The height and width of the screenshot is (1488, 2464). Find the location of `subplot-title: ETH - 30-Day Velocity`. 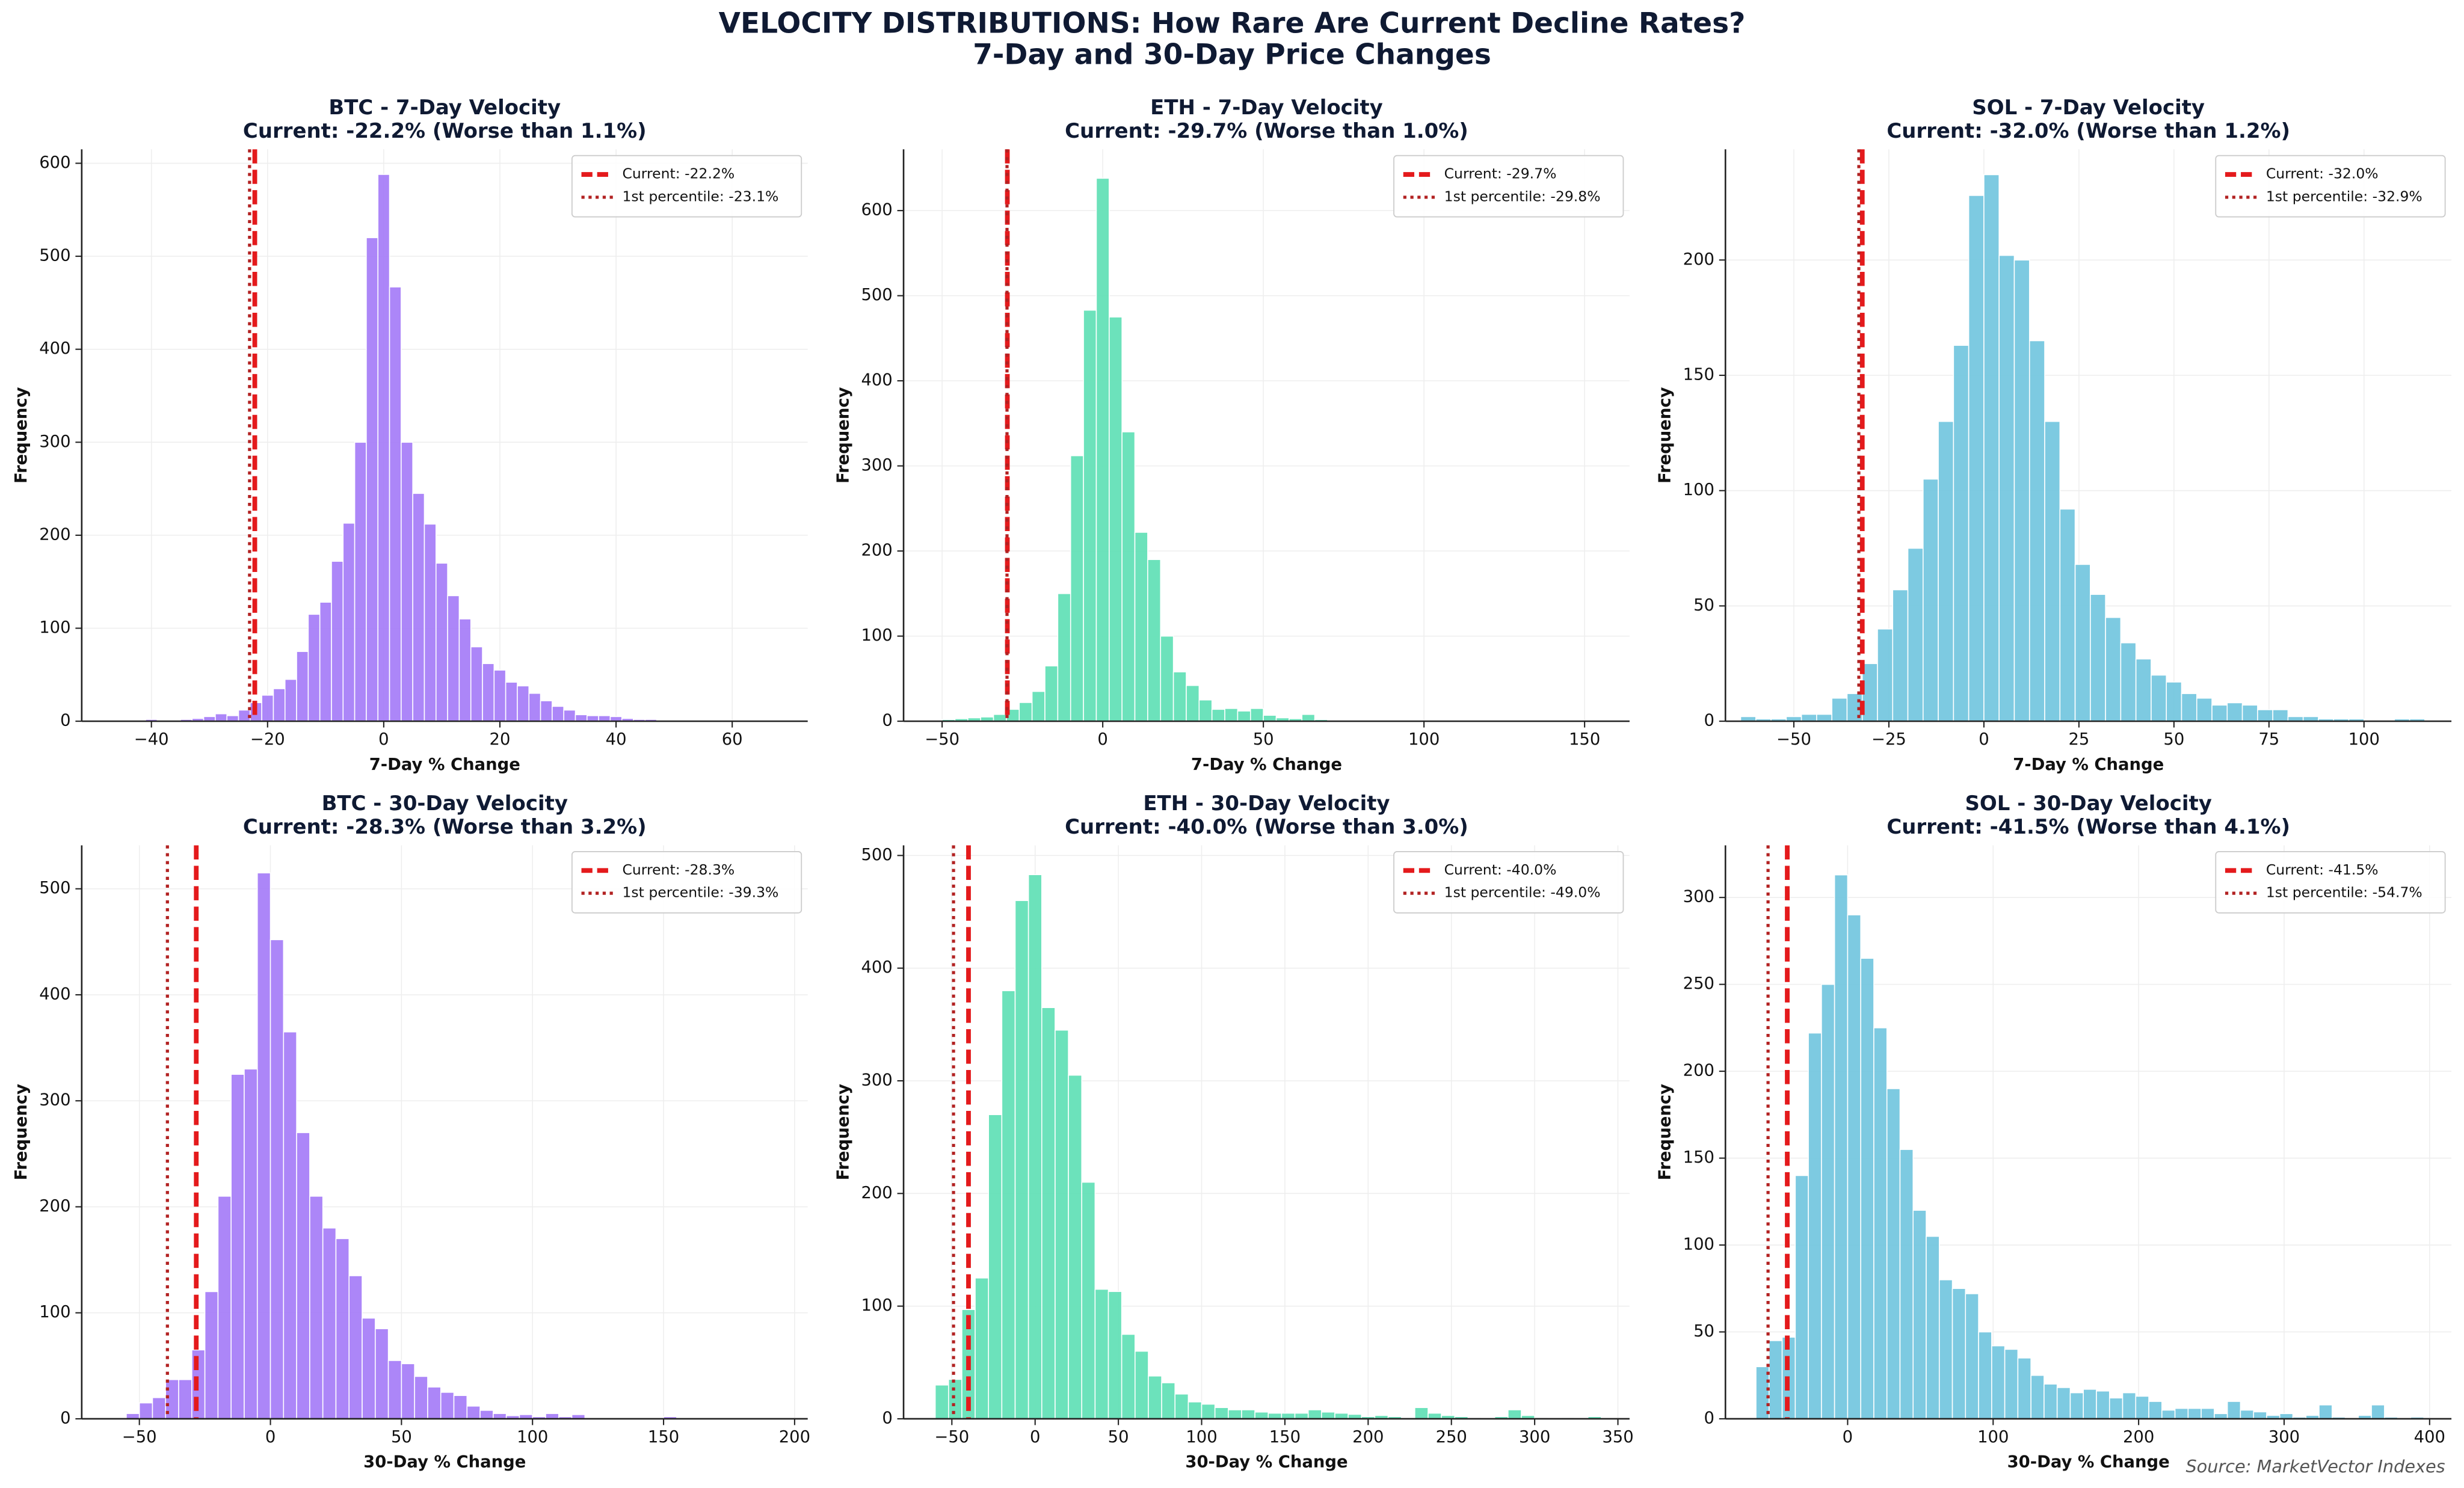

subplot-title: ETH - 30-Day Velocity is located at coordinates (1266, 804).